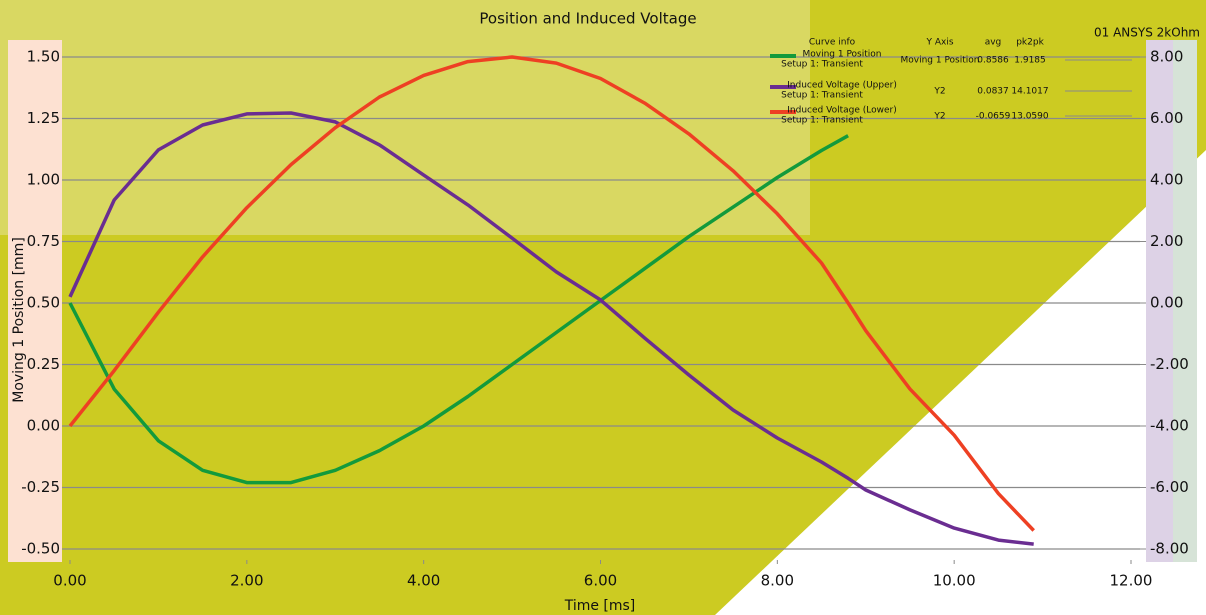 Image resolution: width=1206 pixels, height=615 pixels. Describe the element at coordinates (40, 487) in the screenshot. I see `y-tick-label: -0.25` at that location.